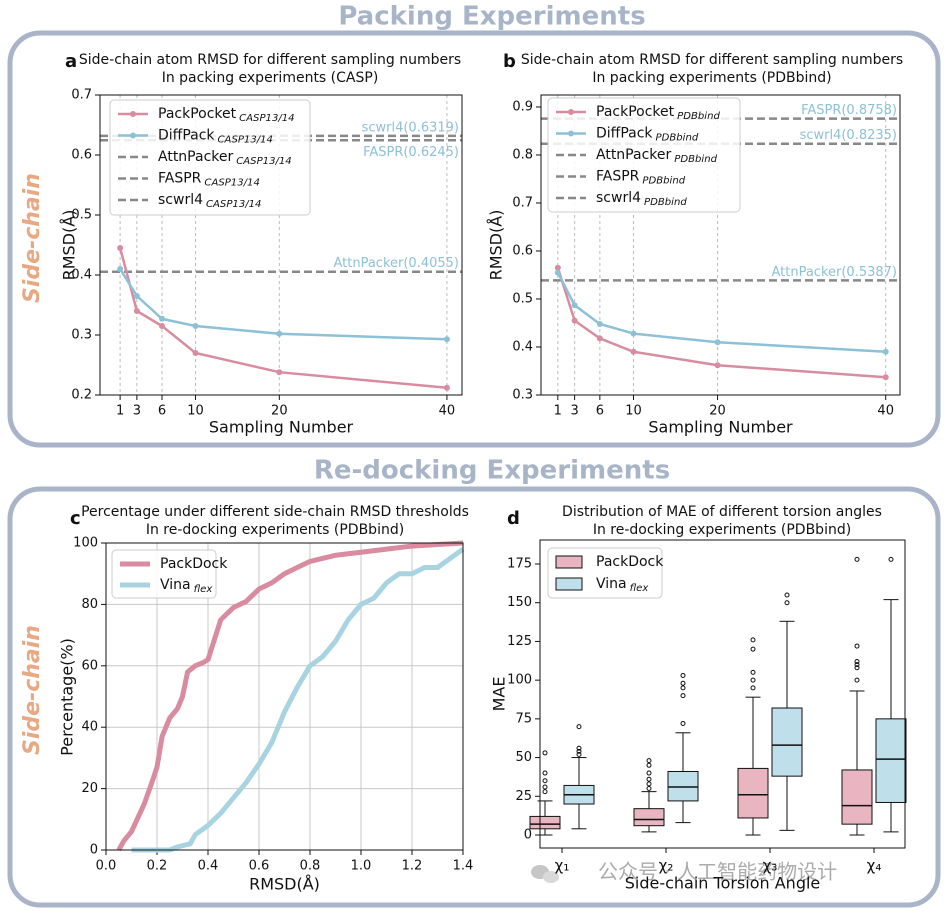  What do you see at coordinates (522, 155) in the screenshot?
I see `y-tick-label: 0.8` at bounding box center [522, 155].